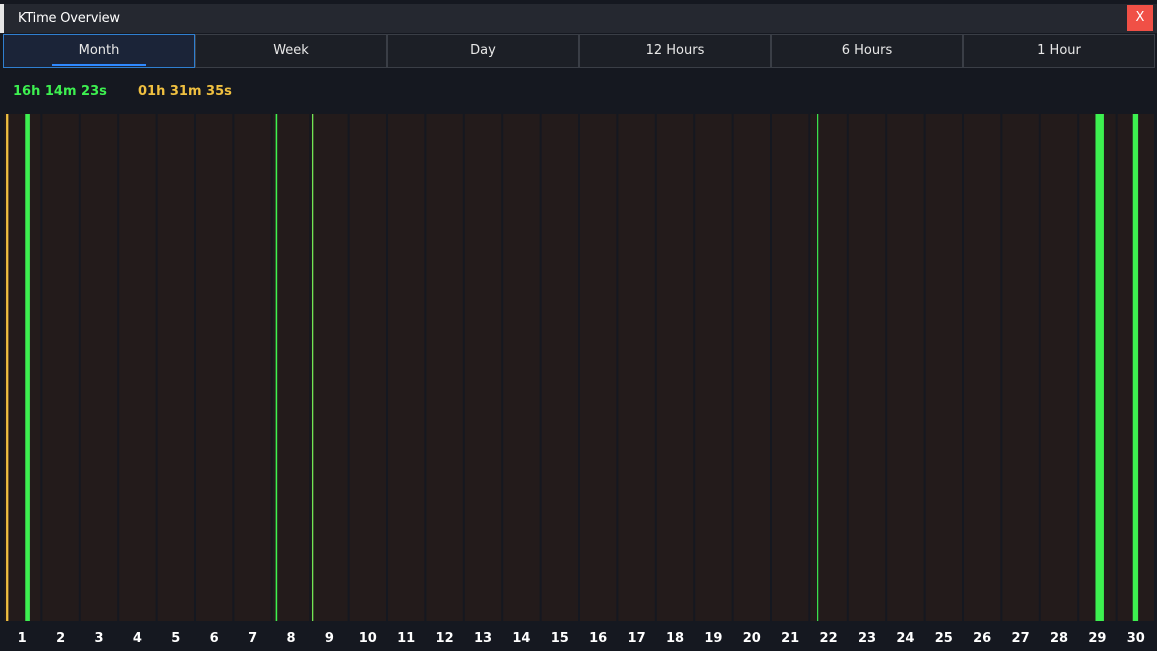 This screenshot has height=651, width=1157. What do you see at coordinates (483, 638) in the screenshot?
I see `day-label-13: 13` at bounding box center [483, 638].